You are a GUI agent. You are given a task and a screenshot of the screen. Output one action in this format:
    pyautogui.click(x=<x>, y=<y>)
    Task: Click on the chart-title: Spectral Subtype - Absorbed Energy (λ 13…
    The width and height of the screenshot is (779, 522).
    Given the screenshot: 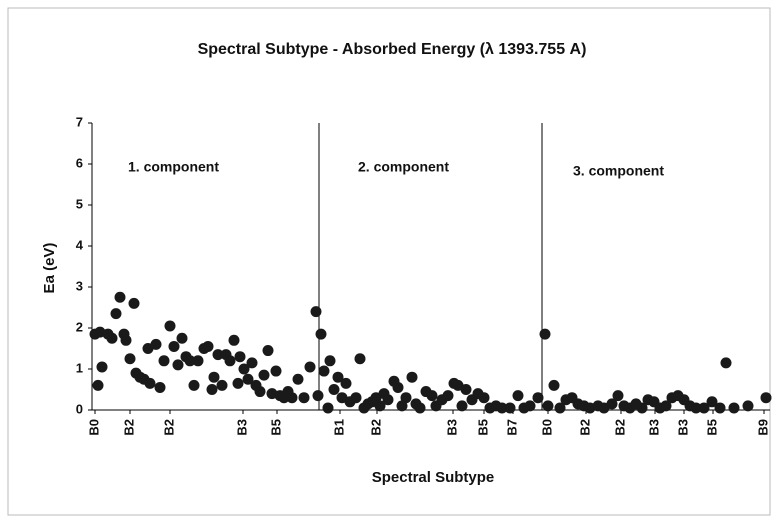 What is the action you would take?
    pyautogui.click(x=392, y=49)
    